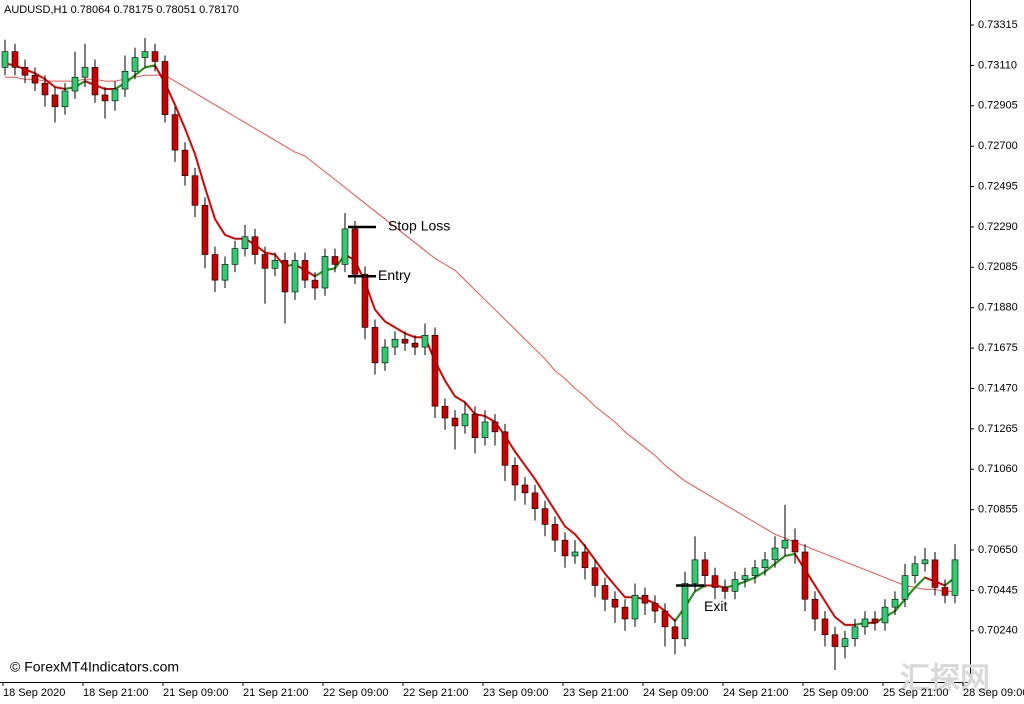 The image size is (1024, 704). What do you see at coordinates (34, 693) in the screenshot?
I see `x-tick-label: 18 Sep 2020` at bounding box center [34, 693].